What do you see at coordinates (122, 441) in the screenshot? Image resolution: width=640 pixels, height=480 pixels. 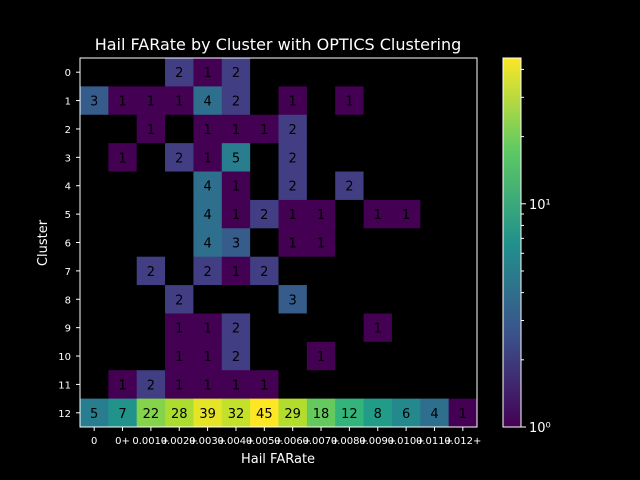 I see `x-tick-label: 0+` at bounding box center [122, 441].